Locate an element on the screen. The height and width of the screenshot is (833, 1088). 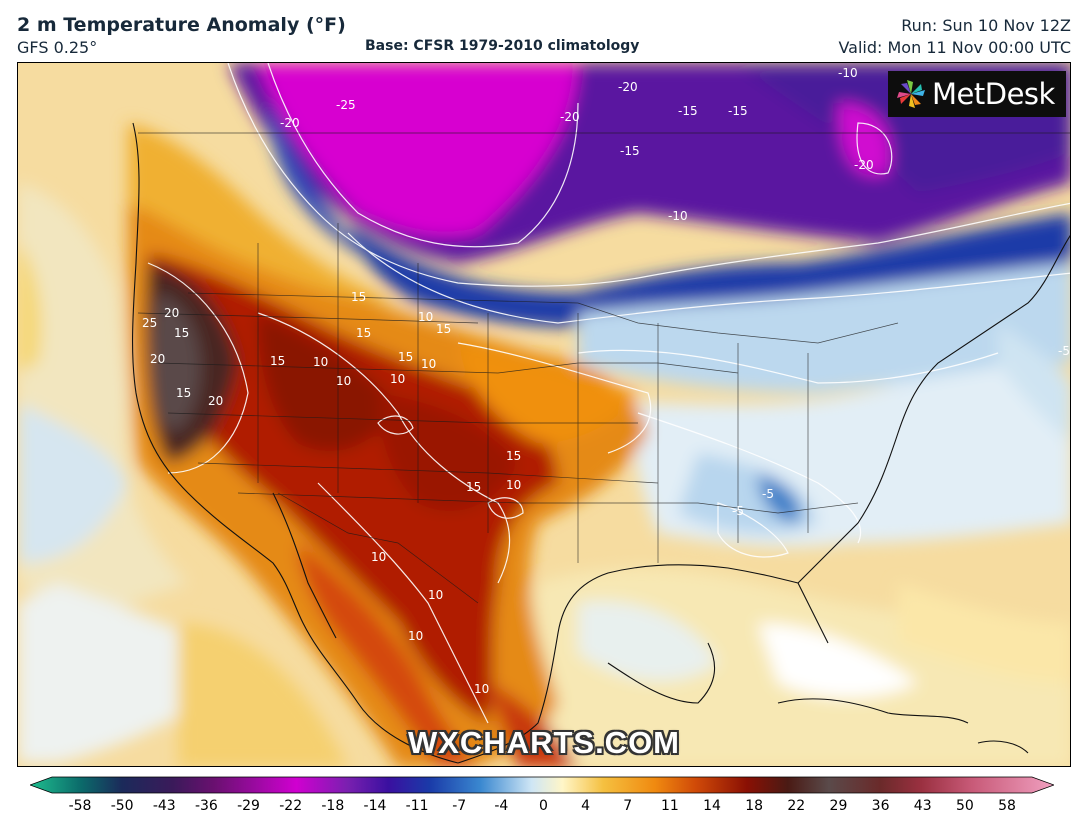
colorbar-tick-label: -4 is located at coordinates (501, 806).